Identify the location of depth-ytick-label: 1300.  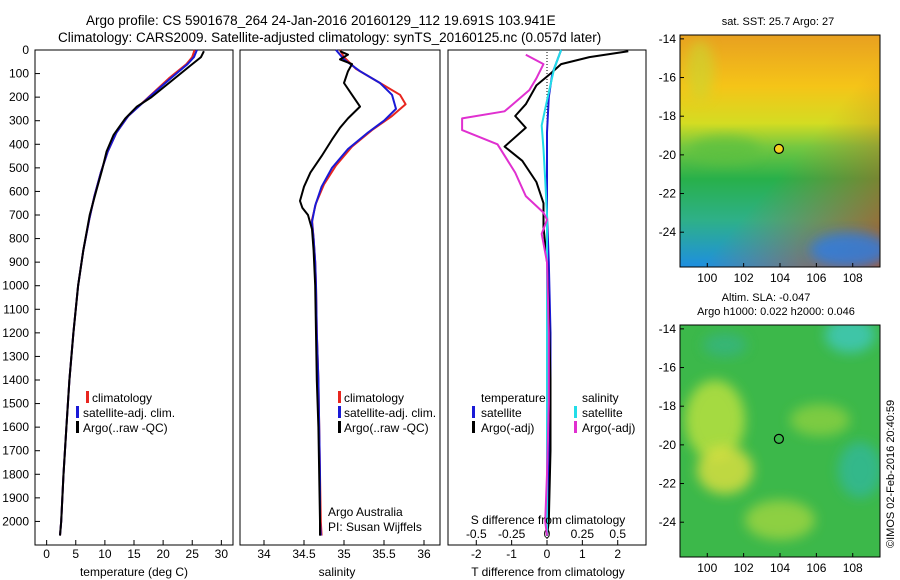
(15, 356).